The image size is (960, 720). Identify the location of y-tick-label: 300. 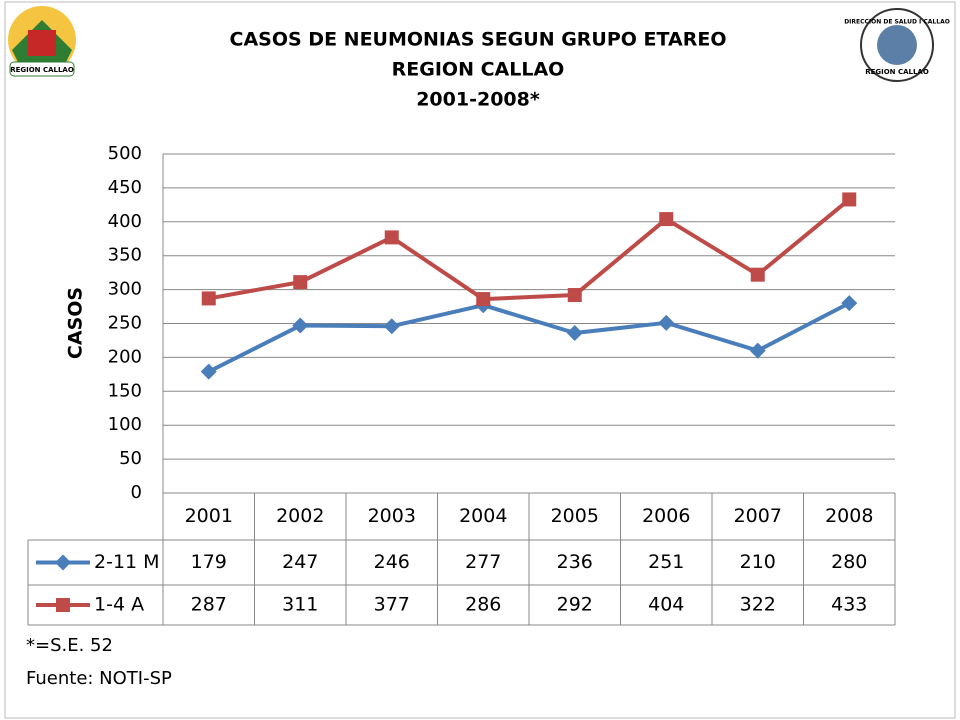
(125, 289).